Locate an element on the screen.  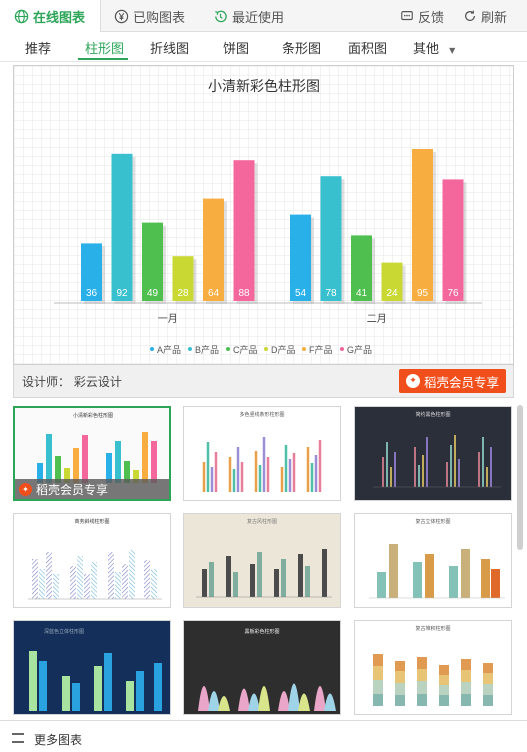
tab-column-chart: 柱形图 is located at coordinates (105, 49).